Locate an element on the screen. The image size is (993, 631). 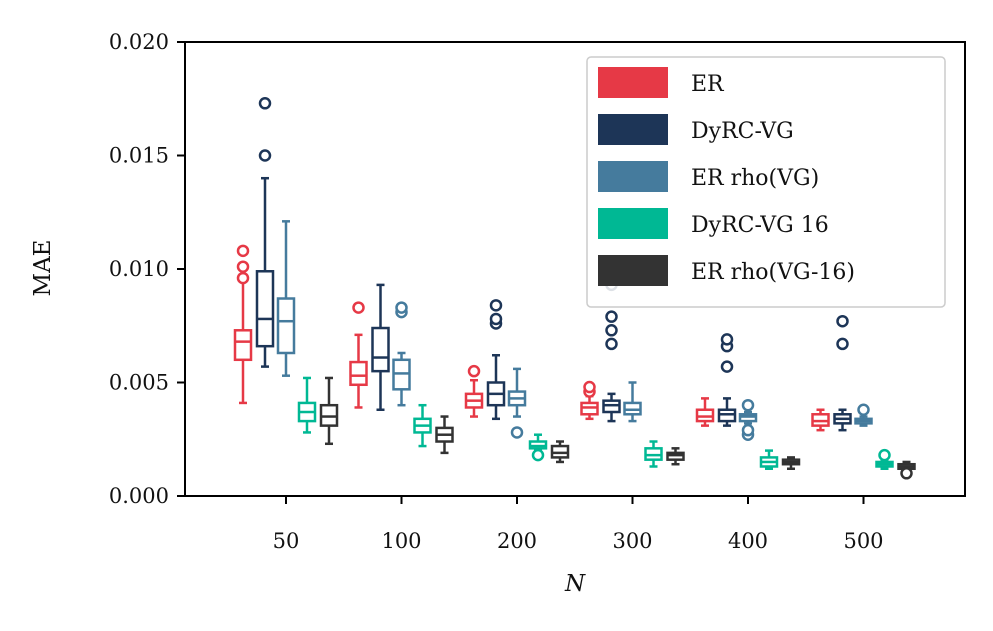
x-axis-label: N is located at coordinates (575, 584).